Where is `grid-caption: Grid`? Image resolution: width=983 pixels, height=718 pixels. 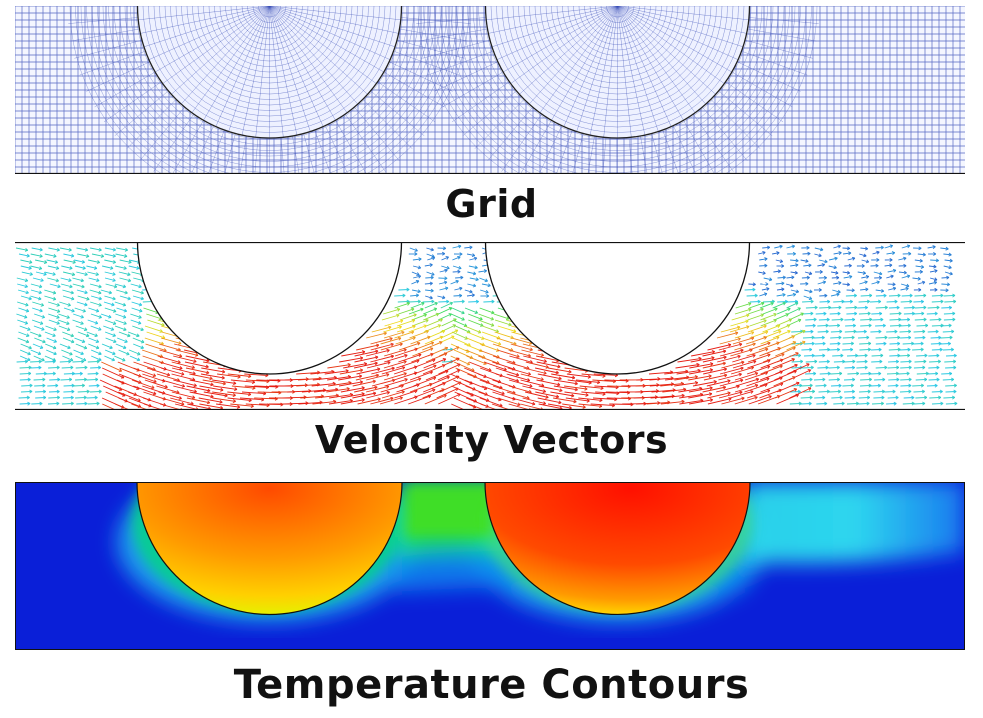 grid-caption: Grid is located at coordinates (491, 204).